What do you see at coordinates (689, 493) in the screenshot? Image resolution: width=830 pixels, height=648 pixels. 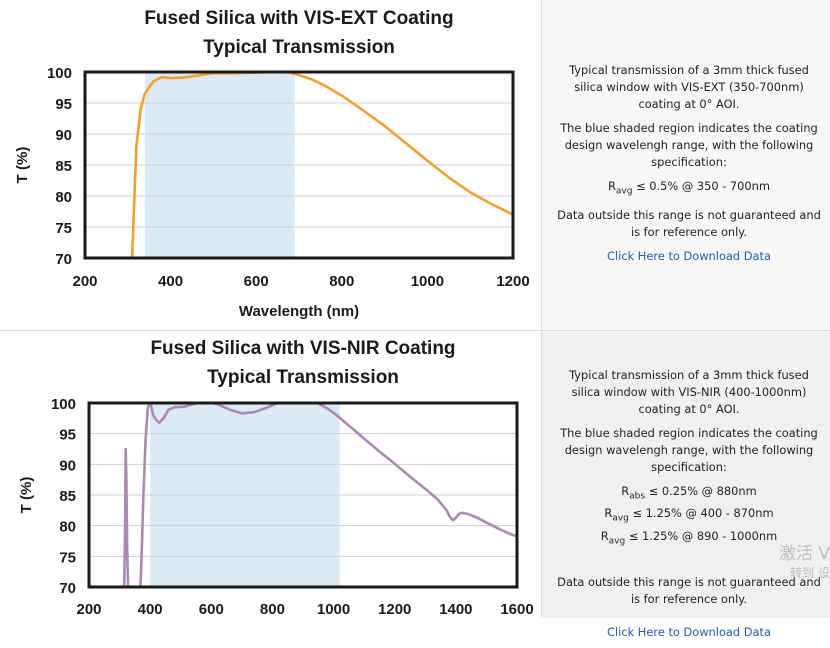 I see `spec-line: Rabs ≤ 0.25% @ 880nm` at bounding box center [689, 493].